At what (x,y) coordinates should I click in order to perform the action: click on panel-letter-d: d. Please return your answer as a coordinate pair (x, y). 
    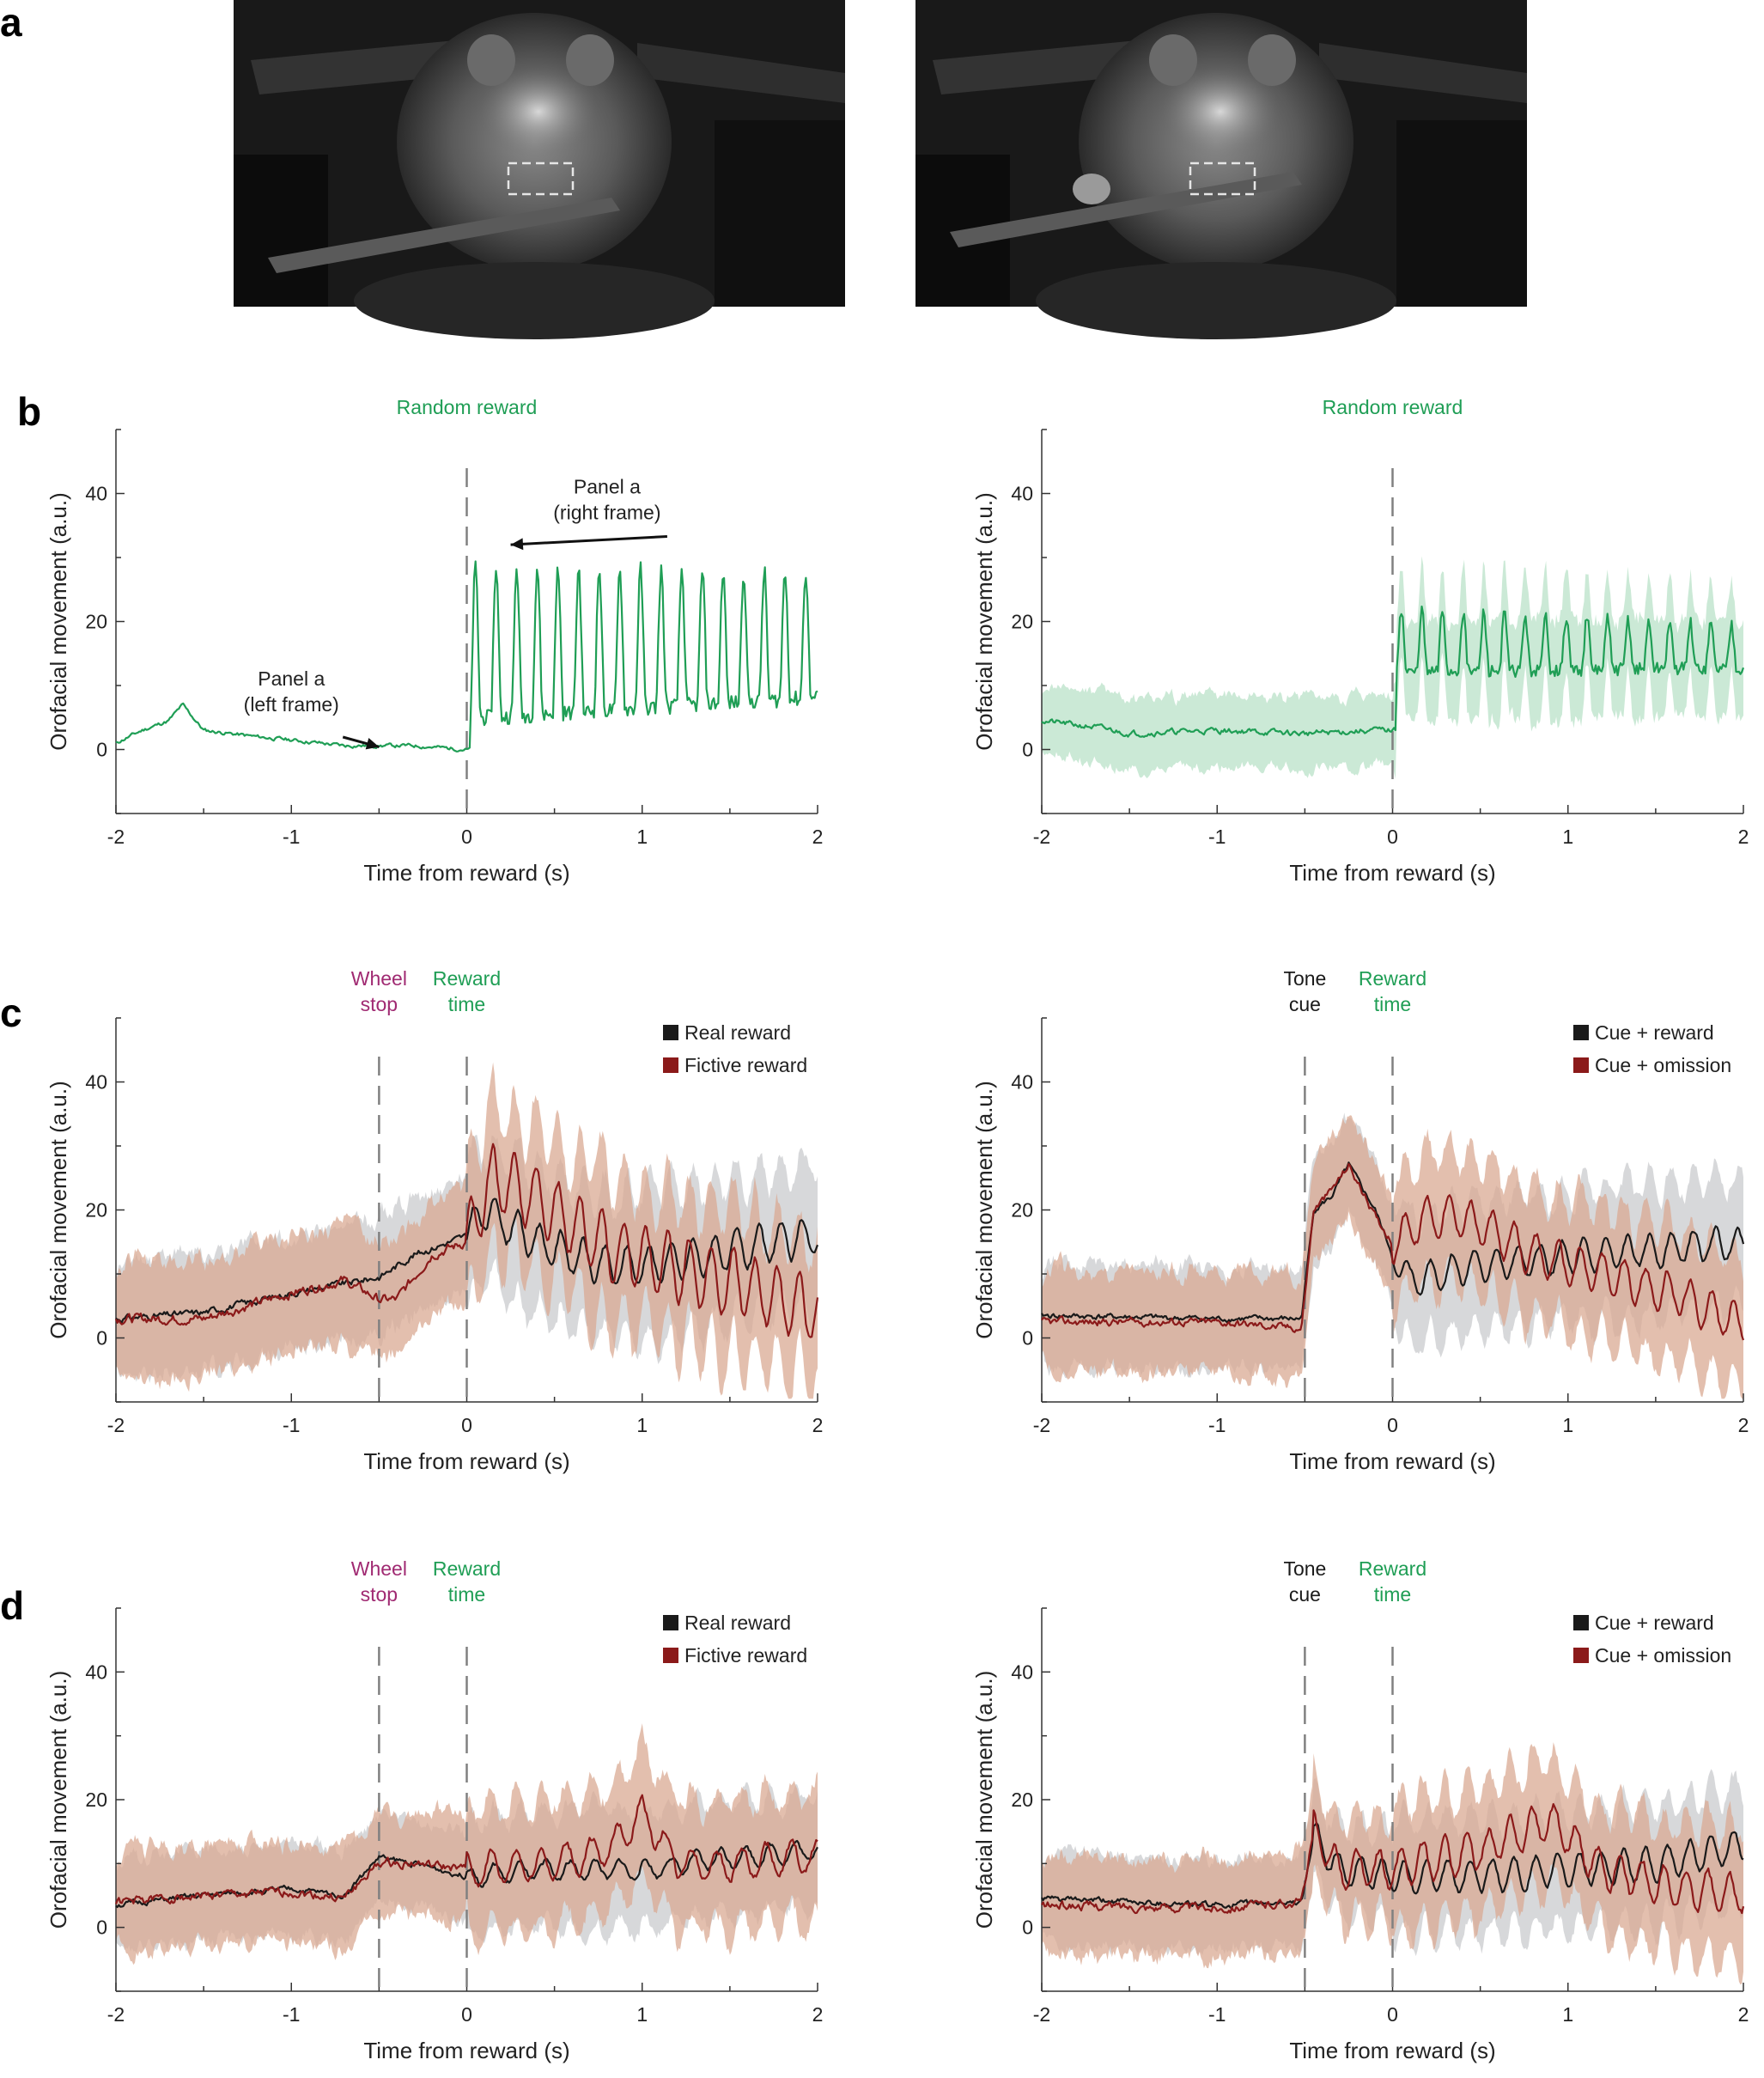
    Looking at the image, I should click on (12, 1605).